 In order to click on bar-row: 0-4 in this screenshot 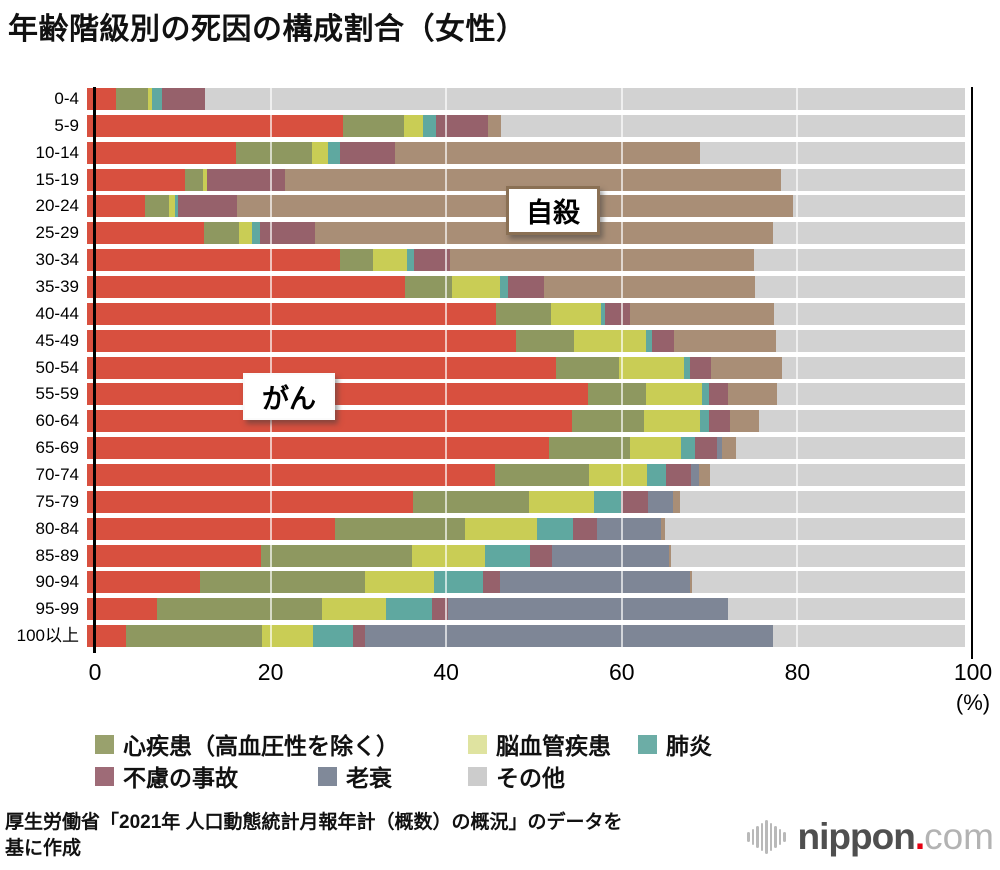, I will do `click(486, 99)`.